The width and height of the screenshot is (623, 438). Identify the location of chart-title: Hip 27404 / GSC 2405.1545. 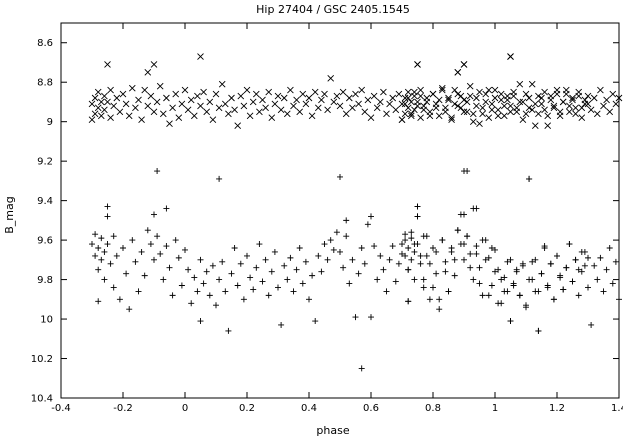
(333, 9).